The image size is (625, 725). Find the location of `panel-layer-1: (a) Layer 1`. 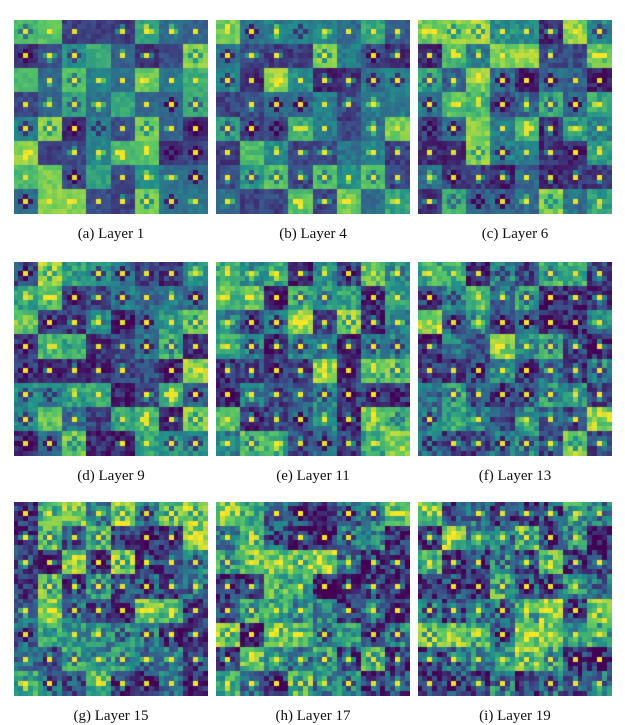

panel-layer-1: (a) Layer 1 is located at coordinates (111, 131).